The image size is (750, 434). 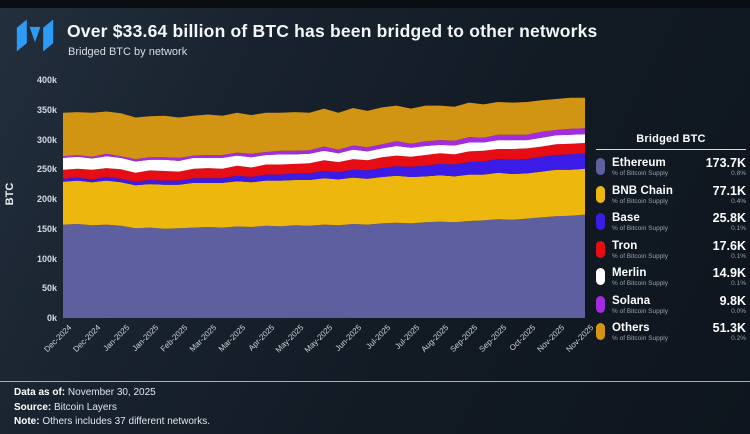 What do you see at coordinates (671, 141) in the screenshot?
I see `legend-title: Bridged BTC` at bounding box center [671, 141].